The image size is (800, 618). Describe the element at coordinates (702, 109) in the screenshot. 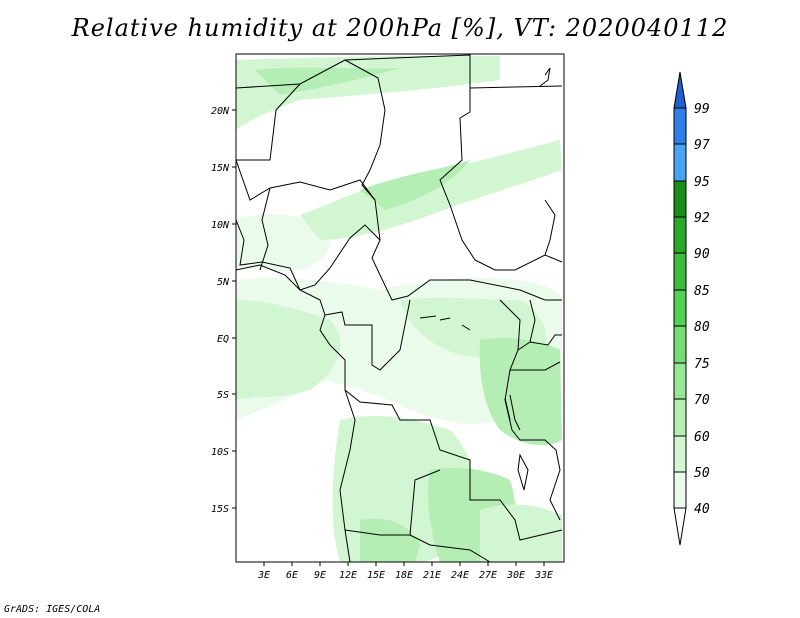

I see `colorbar-label: 99` at that location.